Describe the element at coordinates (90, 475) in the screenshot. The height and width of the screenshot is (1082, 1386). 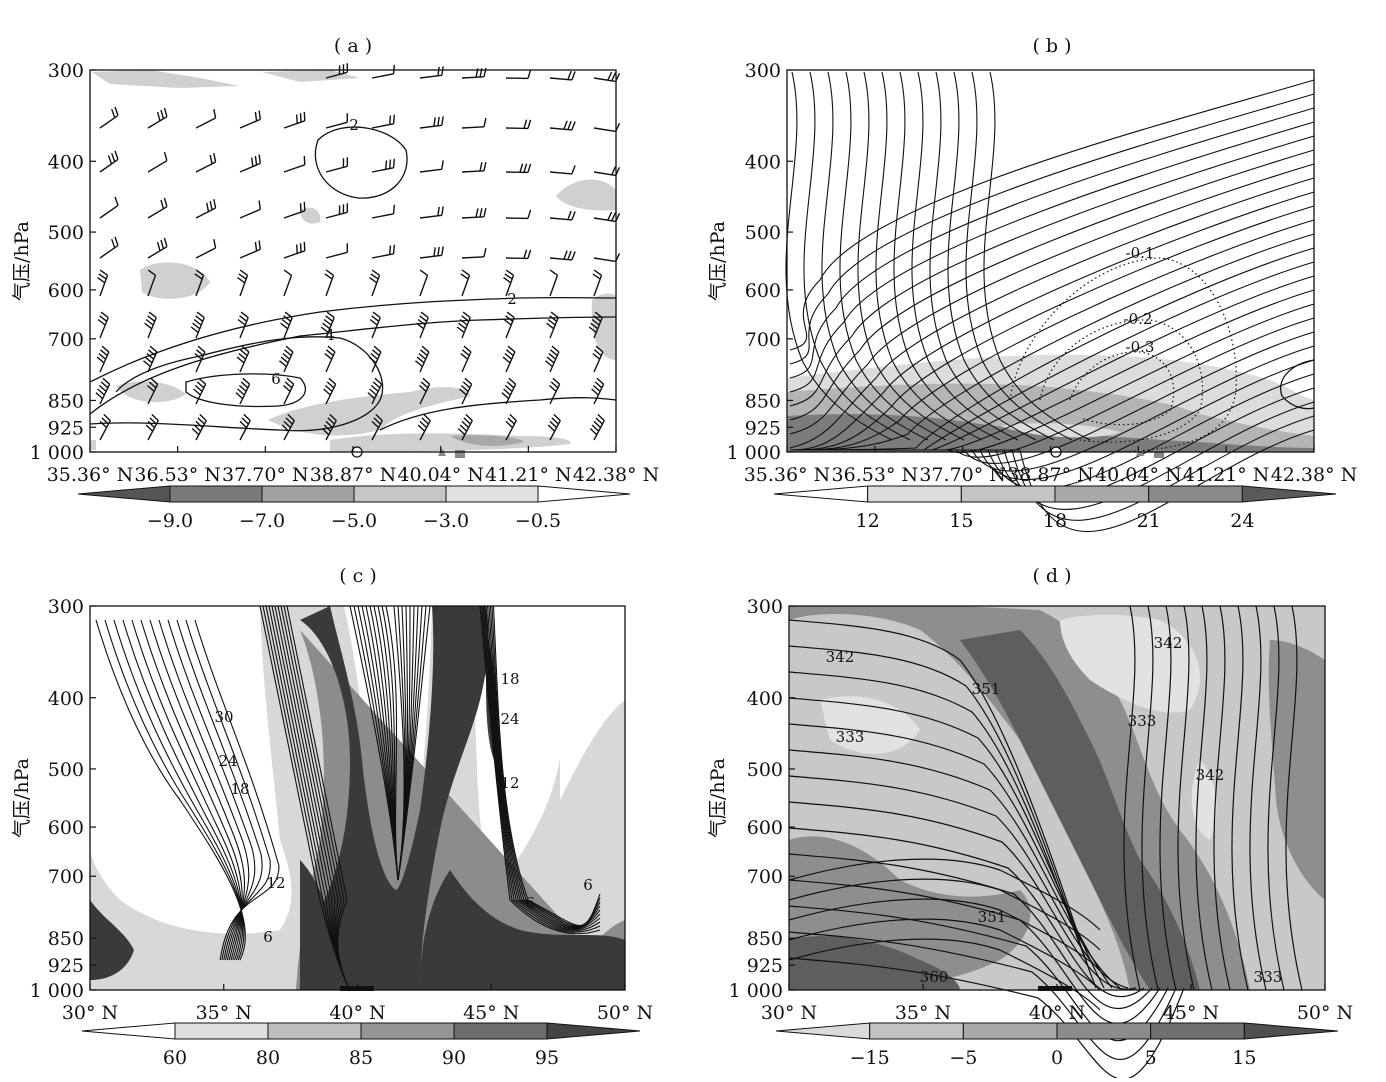
I see `x-tick-label: 35.36° N` at that location.